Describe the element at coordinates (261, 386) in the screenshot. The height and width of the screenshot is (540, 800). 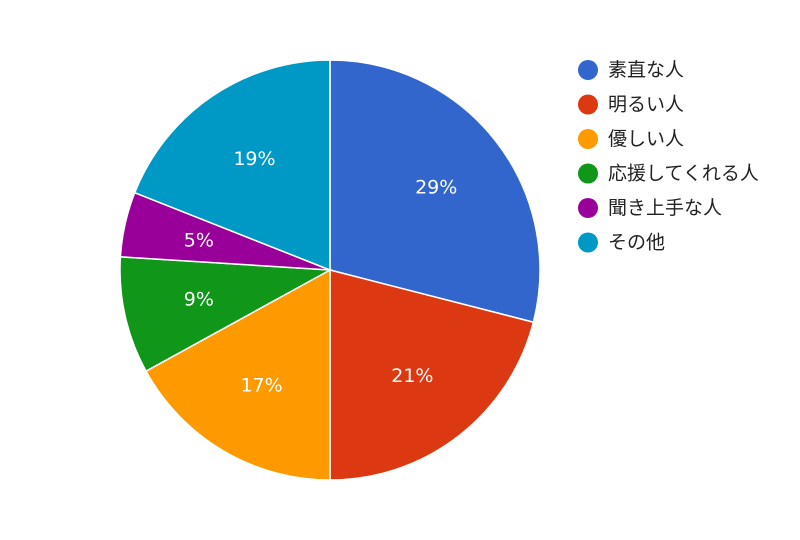
I see `pie-slice-value-label-3: 17%` at that location.